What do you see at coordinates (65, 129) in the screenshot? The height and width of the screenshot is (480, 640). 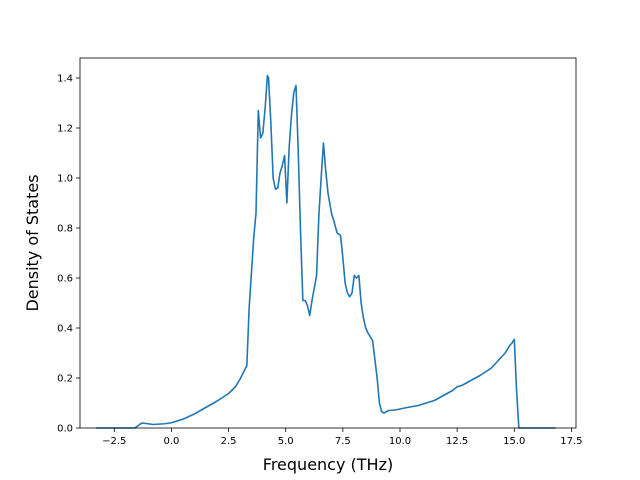 I see `y-tick-label: 1.2` at bounding box center [65, 129].